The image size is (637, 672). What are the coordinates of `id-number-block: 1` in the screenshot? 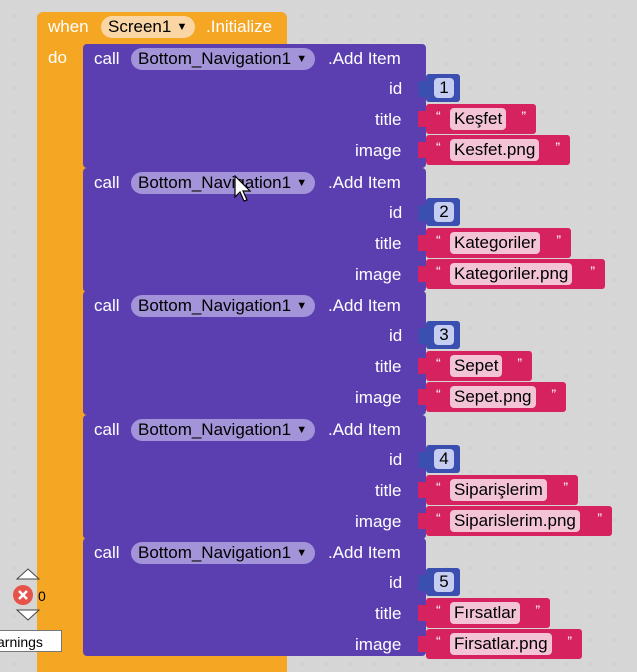 It's located at (443, 88).